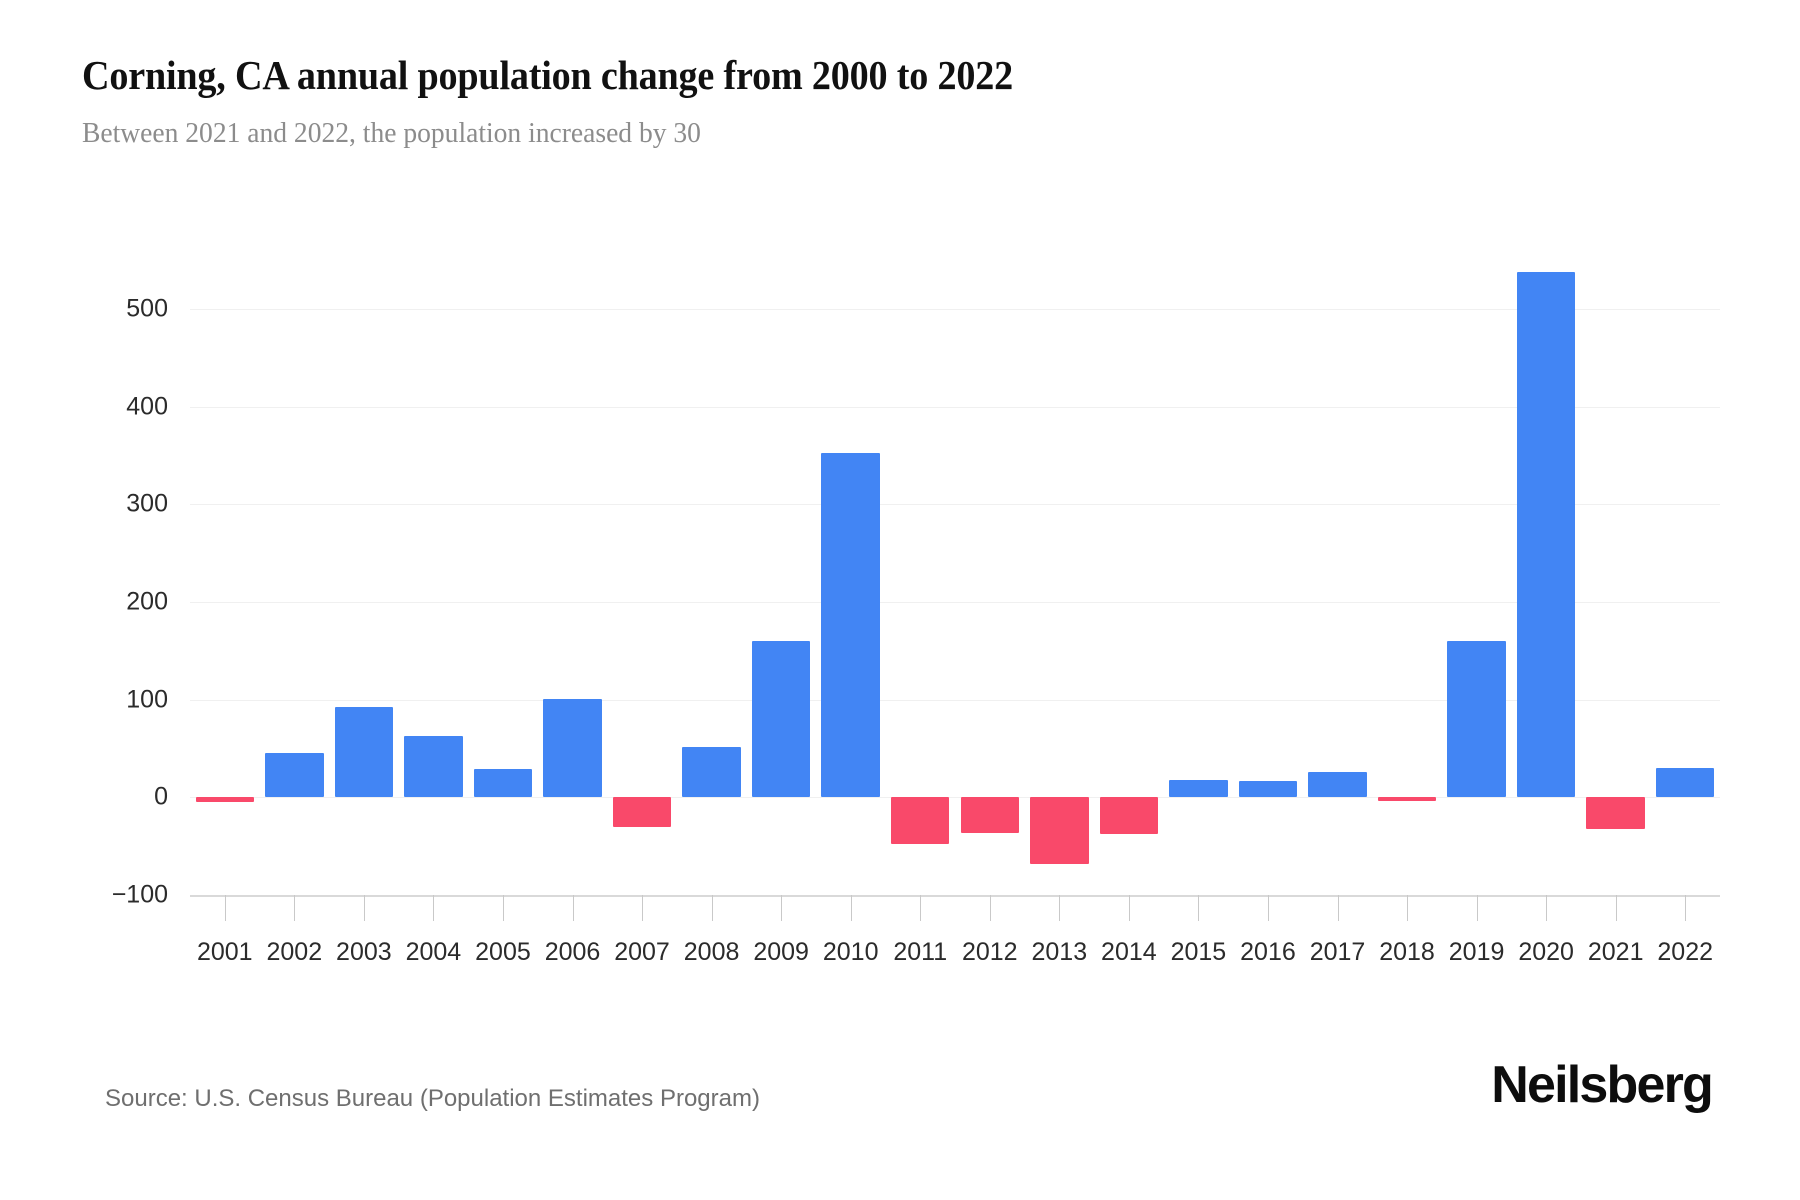 Image resolution: width=1800 pixels, height=1200 pixels. Describe the element at coordinates (294, 775) in the screenshot. I see `bar-2002` at that location.